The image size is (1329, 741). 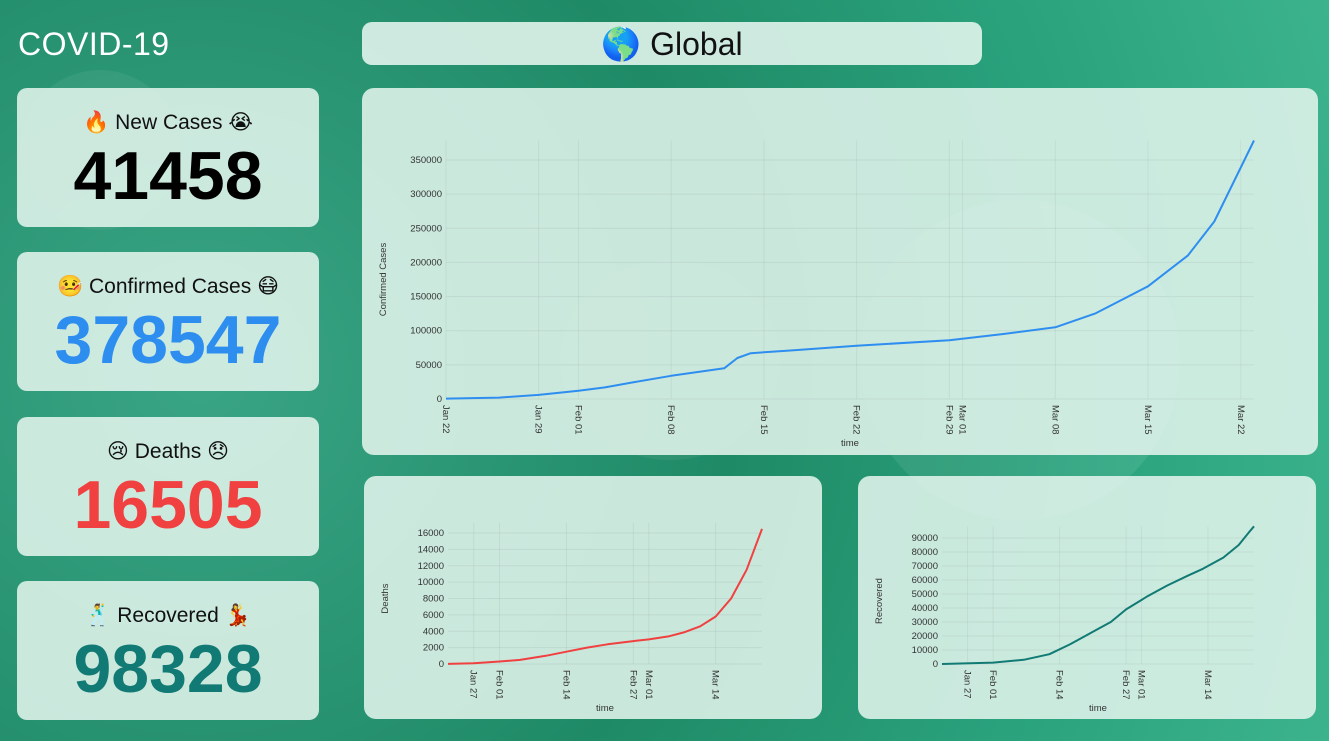 What do you see at coordinates (218, 451) in the screenshot?
I see `disappointed-face-icon: 😞` at bounding box center [218, 451].